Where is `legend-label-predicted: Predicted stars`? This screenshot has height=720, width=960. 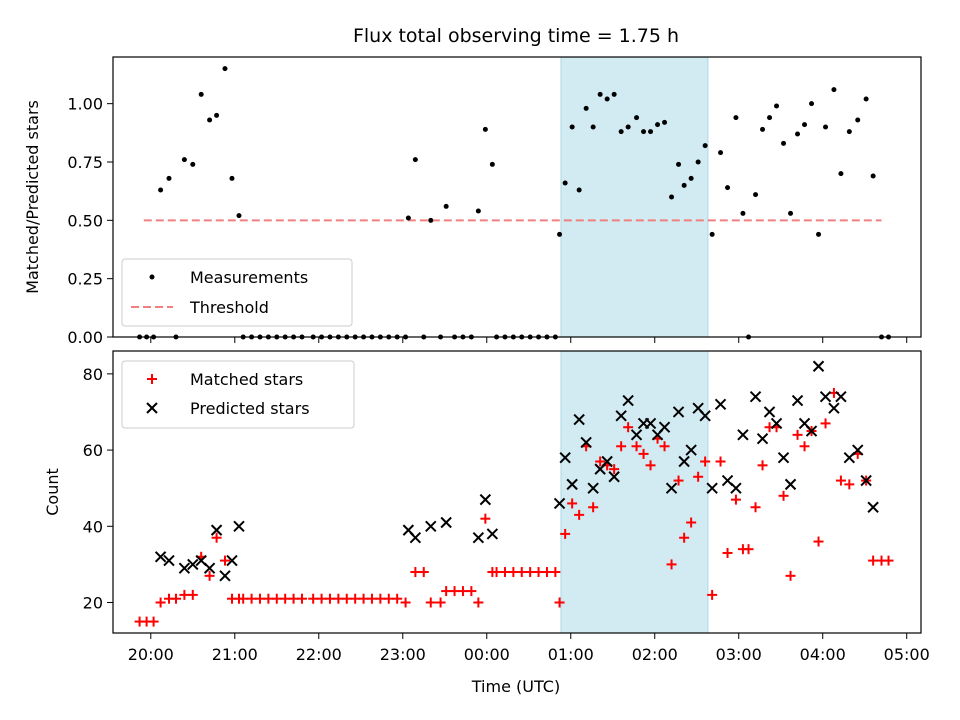
legend-label-predicted: Predicted stars is located at coordinates (250, 408).